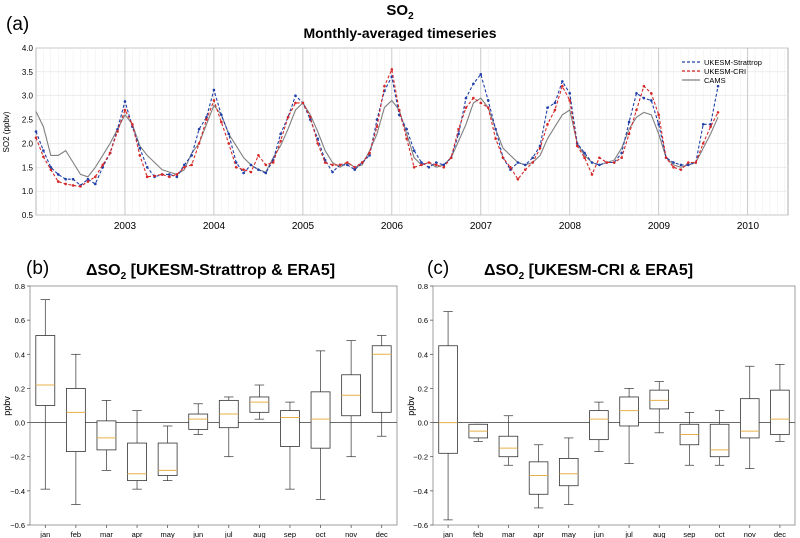  What do you see at coordinates (420, 457) in the screenshot?
I see `box-c-y-tick-label: −0.2` at bounding box center [420, 457].